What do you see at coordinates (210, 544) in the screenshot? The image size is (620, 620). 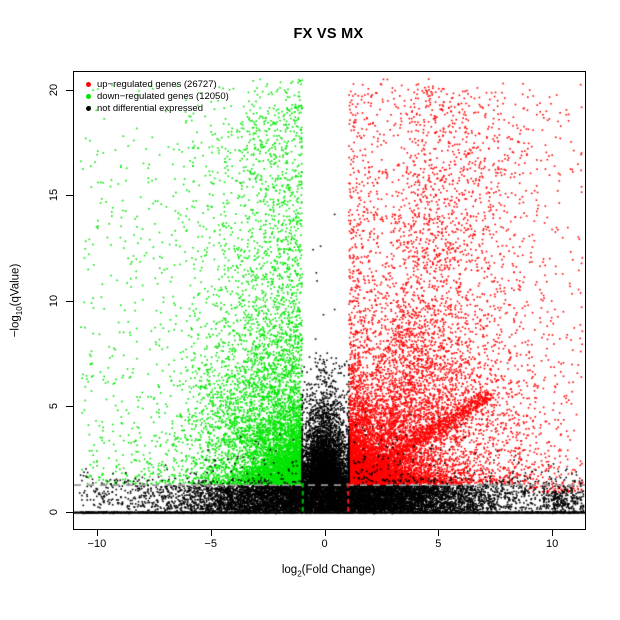 I see `x-tick-label: −5` at bounding box center [210, 544].